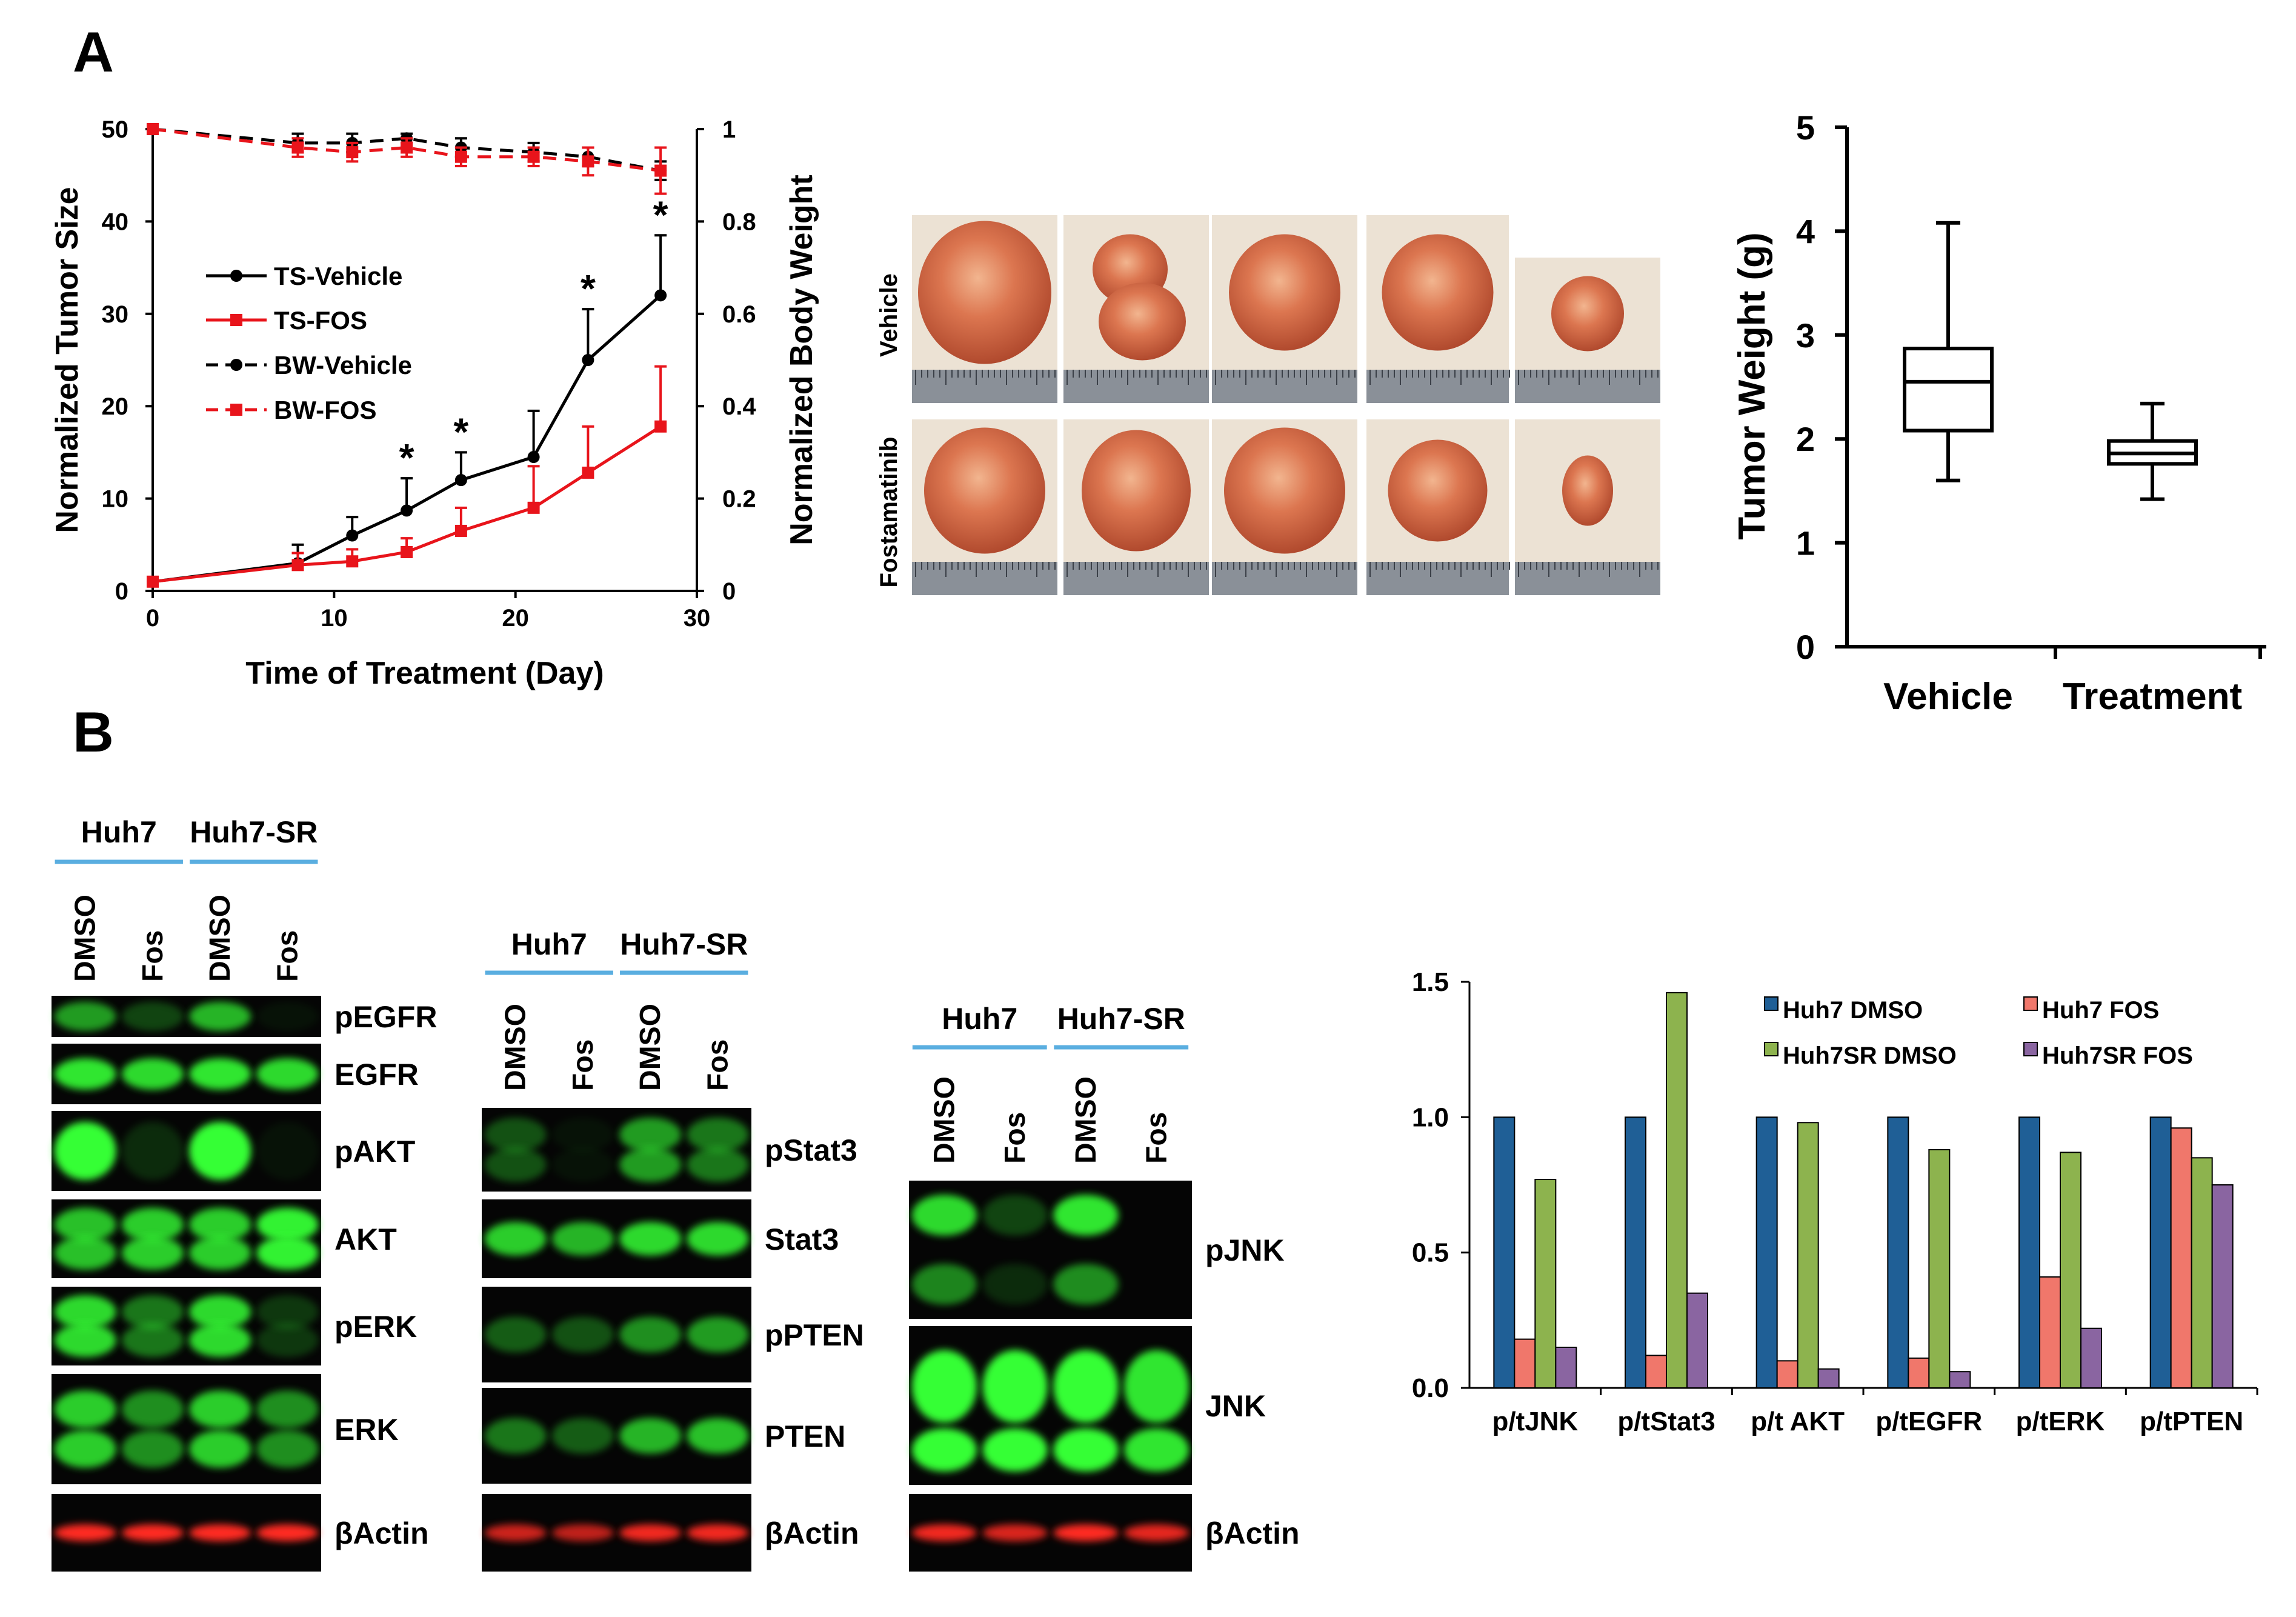 The width and height of the screenshot is (2296, 1617). Describe the element at coordinates (234, 1326) in the screenshot. I see `blot-band-perk: pERK` at that location.